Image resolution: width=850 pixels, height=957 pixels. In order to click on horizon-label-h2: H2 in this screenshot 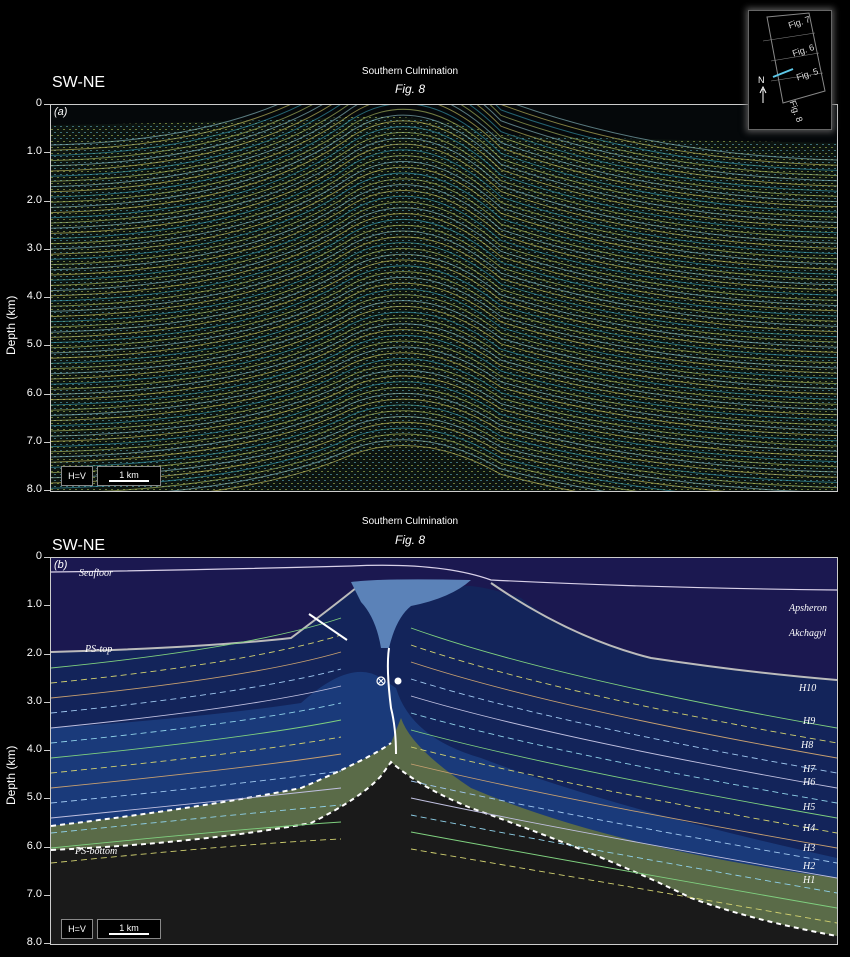, I will do `click(809, 866)`.